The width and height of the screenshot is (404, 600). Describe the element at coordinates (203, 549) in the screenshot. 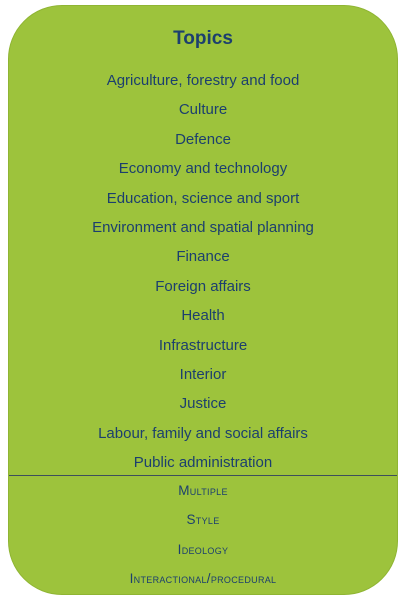

I see `extra-item-ideology: Ideology` at that location.